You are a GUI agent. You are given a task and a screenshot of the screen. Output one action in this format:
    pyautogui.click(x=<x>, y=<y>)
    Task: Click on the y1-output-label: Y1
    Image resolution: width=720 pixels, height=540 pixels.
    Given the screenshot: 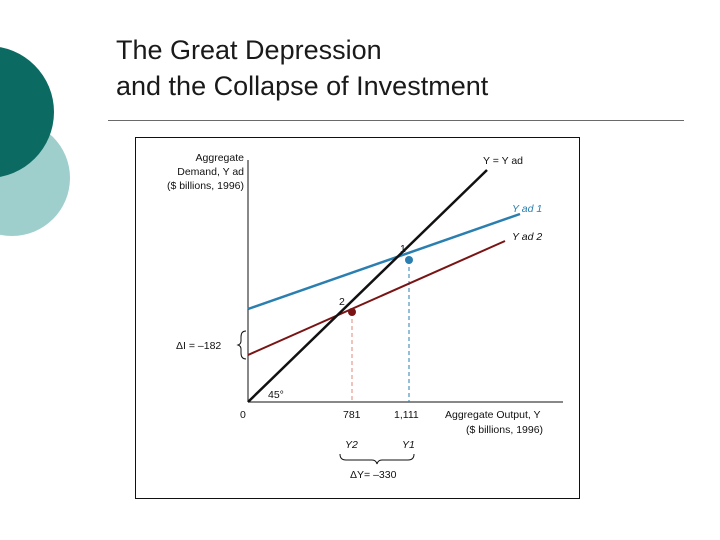 What is the action you would take?
    pyautogui.click(x=408, y=445)
    